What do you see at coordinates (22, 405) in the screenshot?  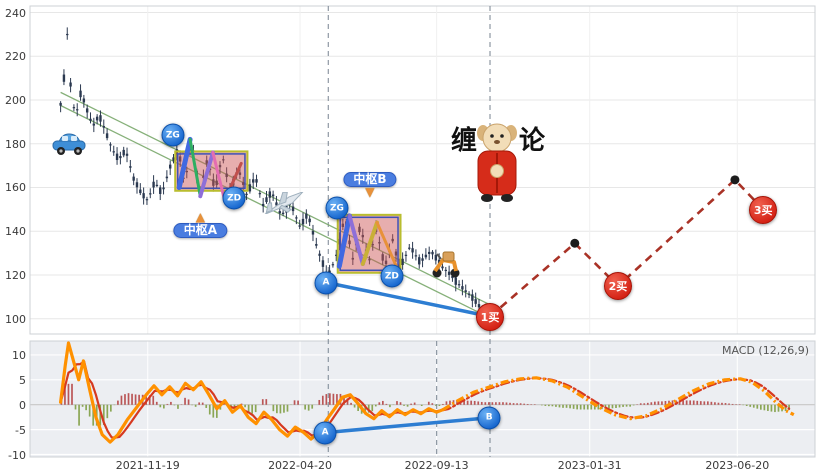 I see `macd-ytick-label: 0` at bounding box center [22, 405].